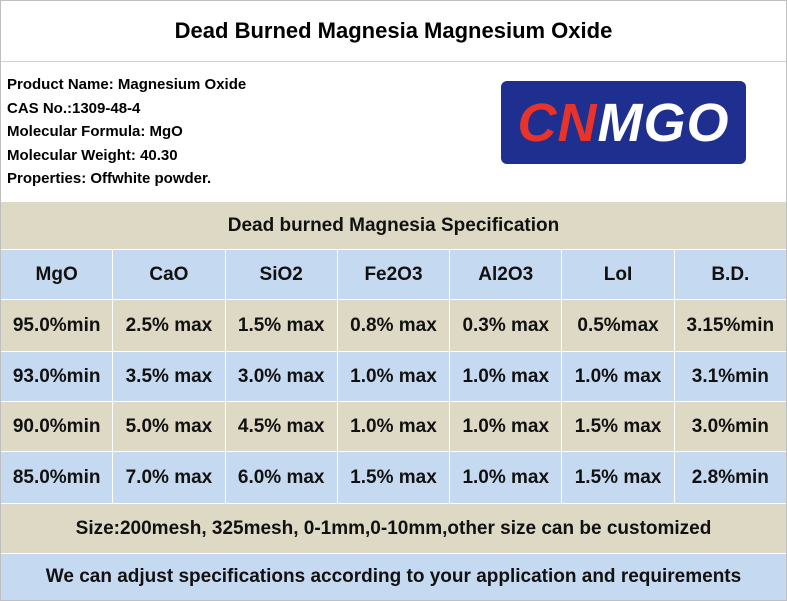  Describe the element at coordinates (730, 426) in the screenshot. I see `data-cell: 3.0%min` at that location.